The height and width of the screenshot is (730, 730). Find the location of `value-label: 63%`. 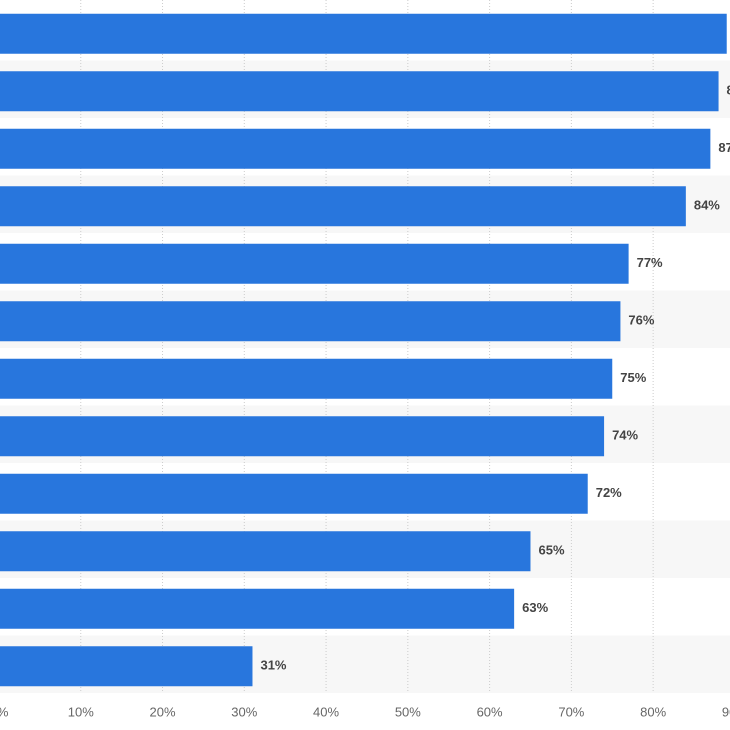

value-label: 63% is located at coordinates (535, 607).